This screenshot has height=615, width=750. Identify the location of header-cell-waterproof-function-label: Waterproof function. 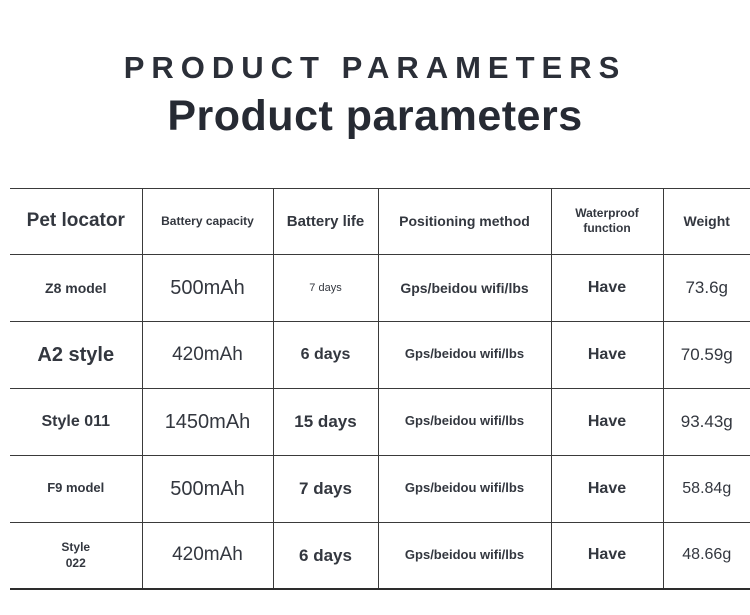
(607, 220).